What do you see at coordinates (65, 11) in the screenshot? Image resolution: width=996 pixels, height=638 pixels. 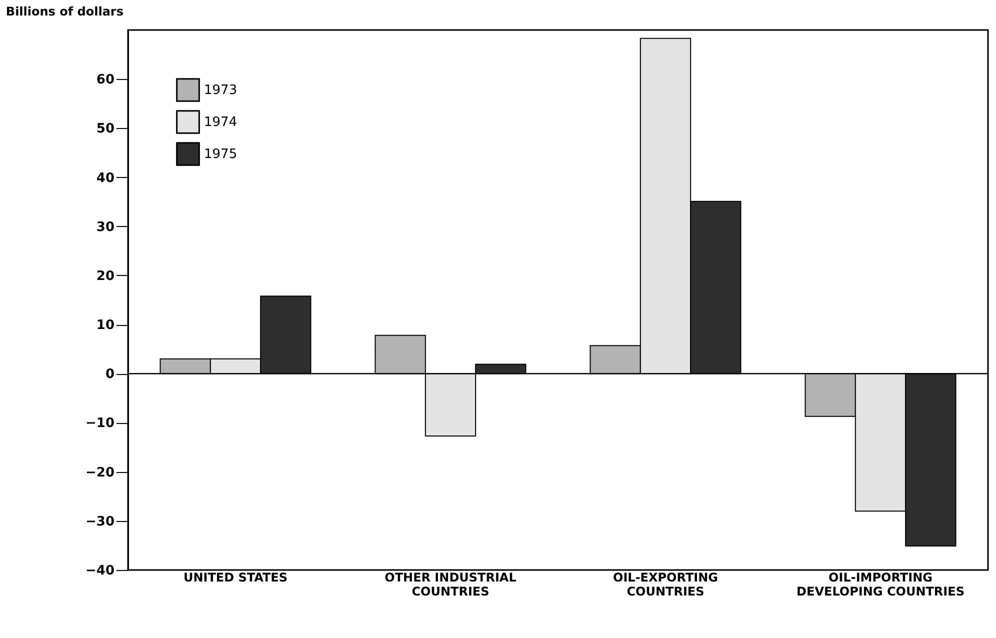 I see `y-axis-title: Billions of dollars` at bounding box center [65, 11].